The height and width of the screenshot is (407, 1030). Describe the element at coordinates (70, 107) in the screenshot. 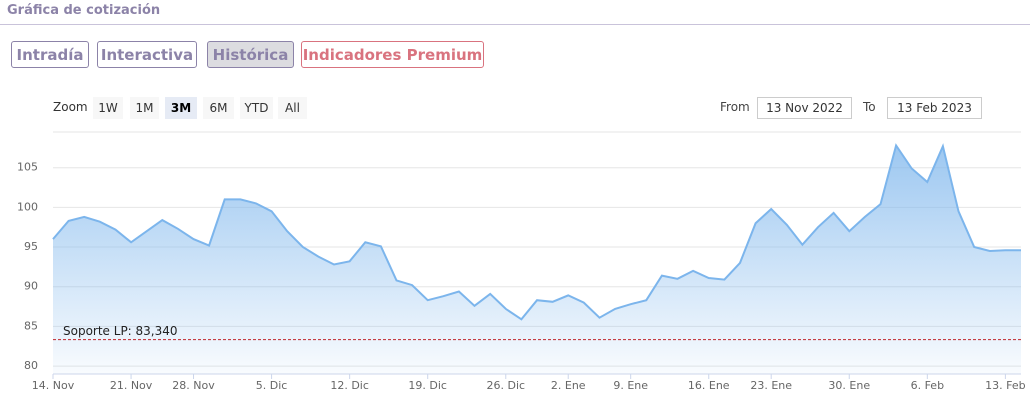

I see `zoom-label: Zoom` at that location.